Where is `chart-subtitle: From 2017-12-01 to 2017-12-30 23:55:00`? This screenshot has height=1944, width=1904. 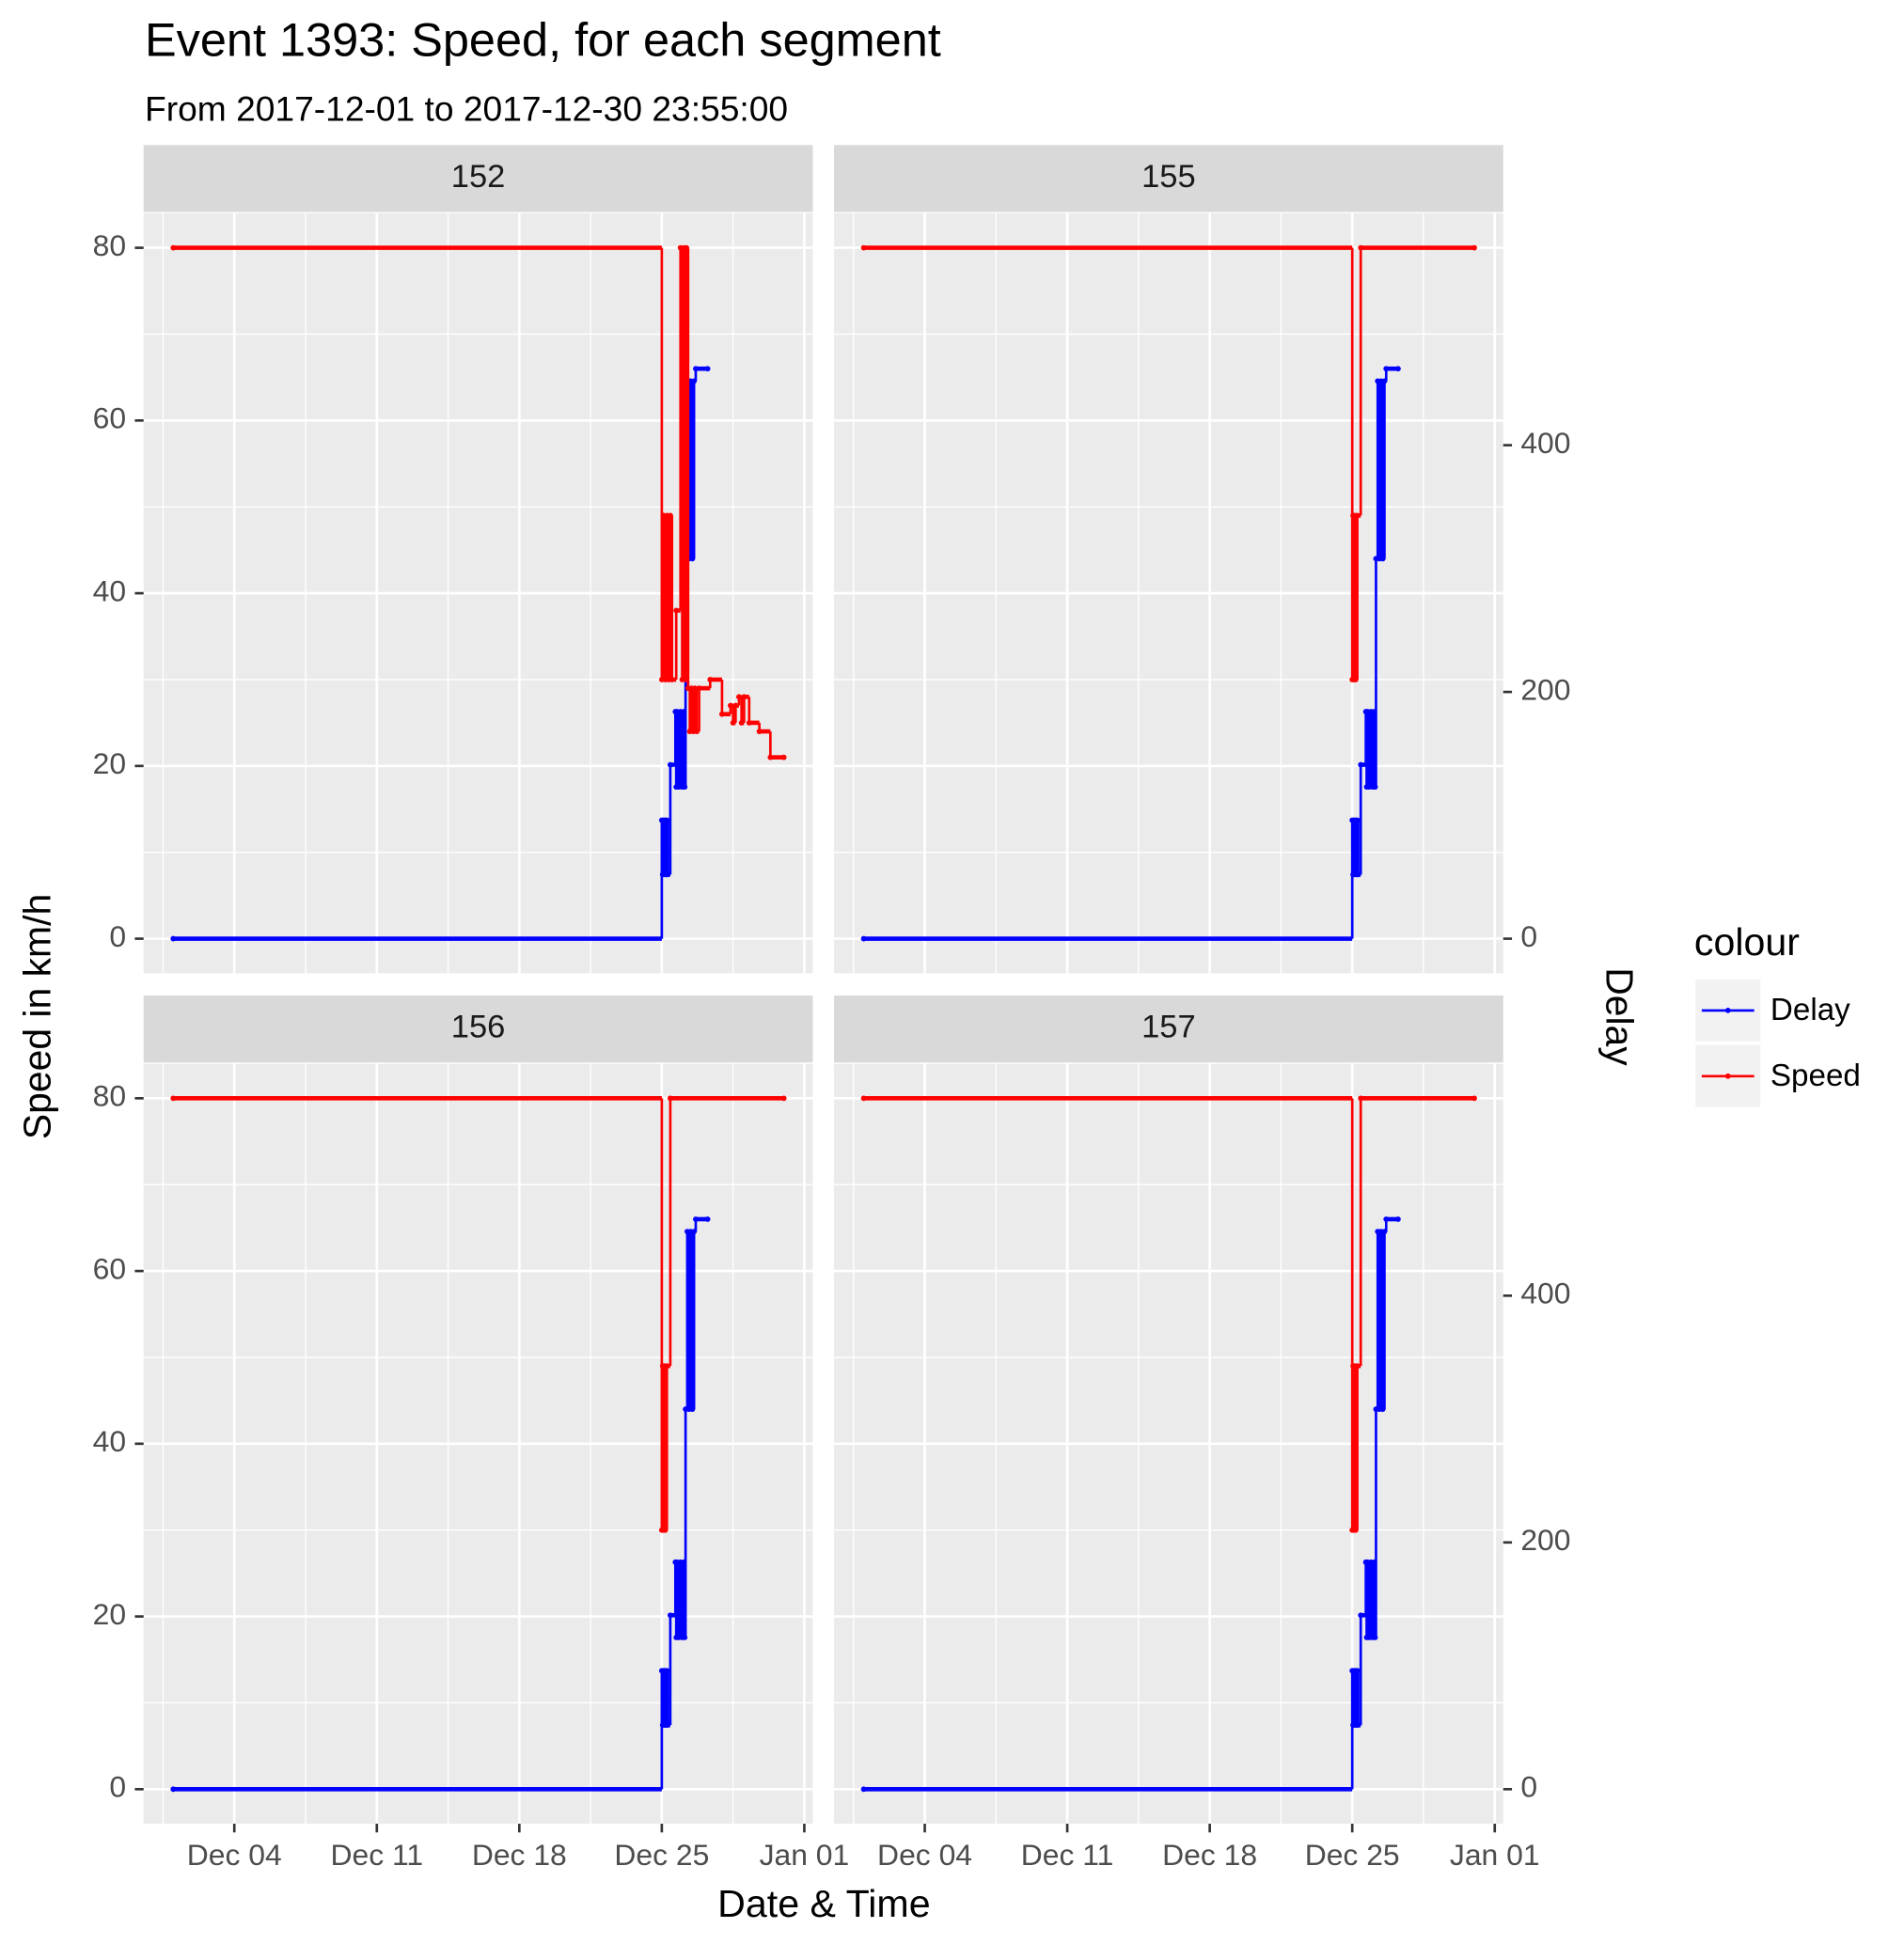
chart-subtitle: From 2017-12-01 to 2017-12-30 23:55:00 is located at coordinates (466, 109).